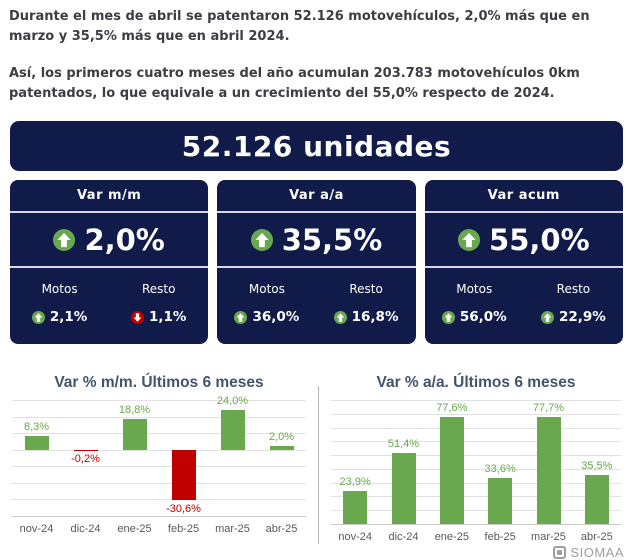 This screenshot has height=560, width=633. I want to click on kpi-card-title: Var a/a, so click(316, 195).